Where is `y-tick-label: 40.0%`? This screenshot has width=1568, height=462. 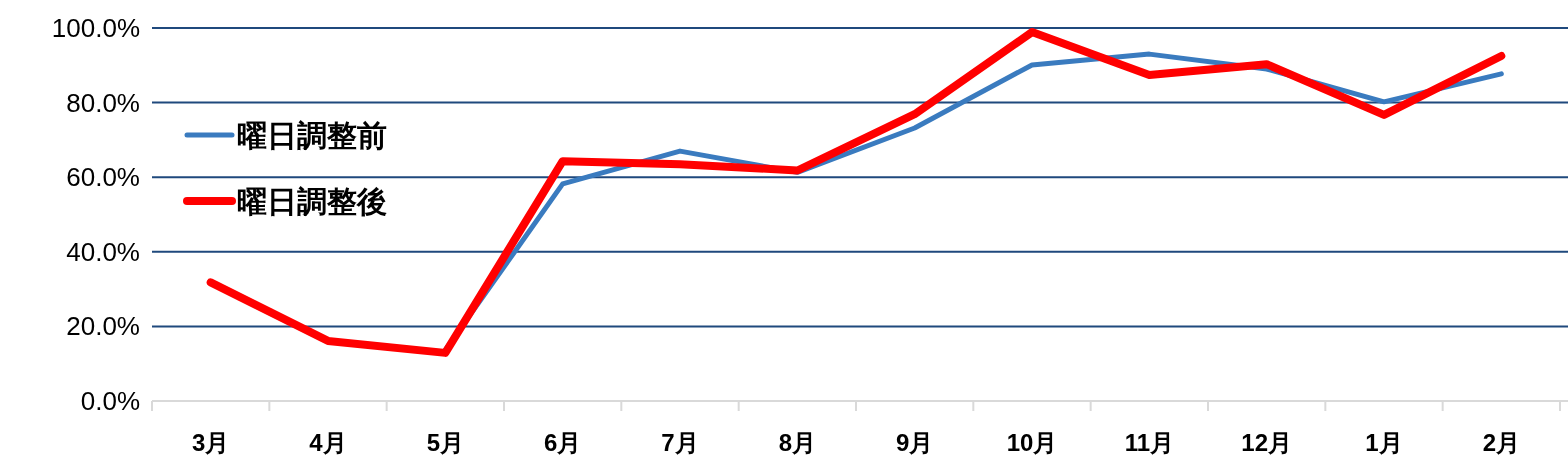 y-tick-label: 40.0% is located at coordinates (103, 251).